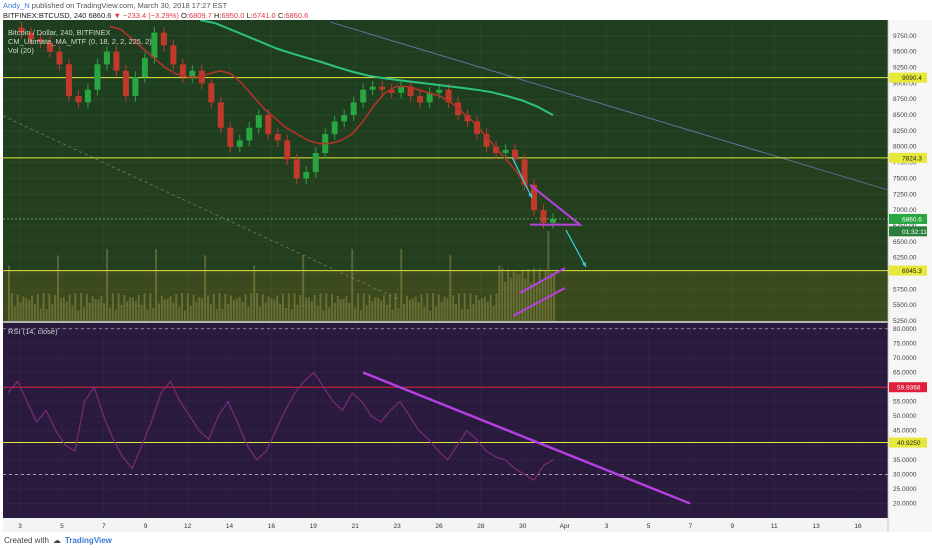 The width and height of the screenshot is (932, 550). Describe the element at coordinates (397, 526) in the screenshot. I see `time-tick-label: 23` at that location.